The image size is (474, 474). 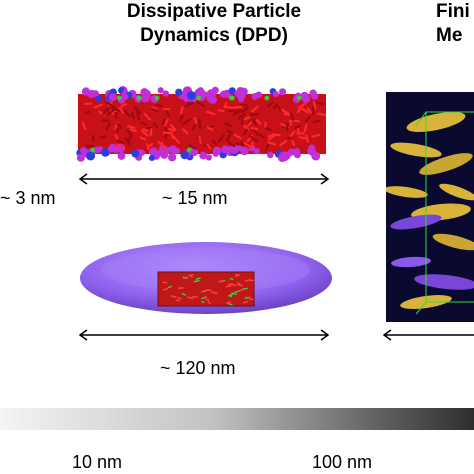 What do you see at coordinates (214, 11) in the screenshot?
I see `dpd-title-line1: Dissipative Particle` at bounding box center [214, 11].